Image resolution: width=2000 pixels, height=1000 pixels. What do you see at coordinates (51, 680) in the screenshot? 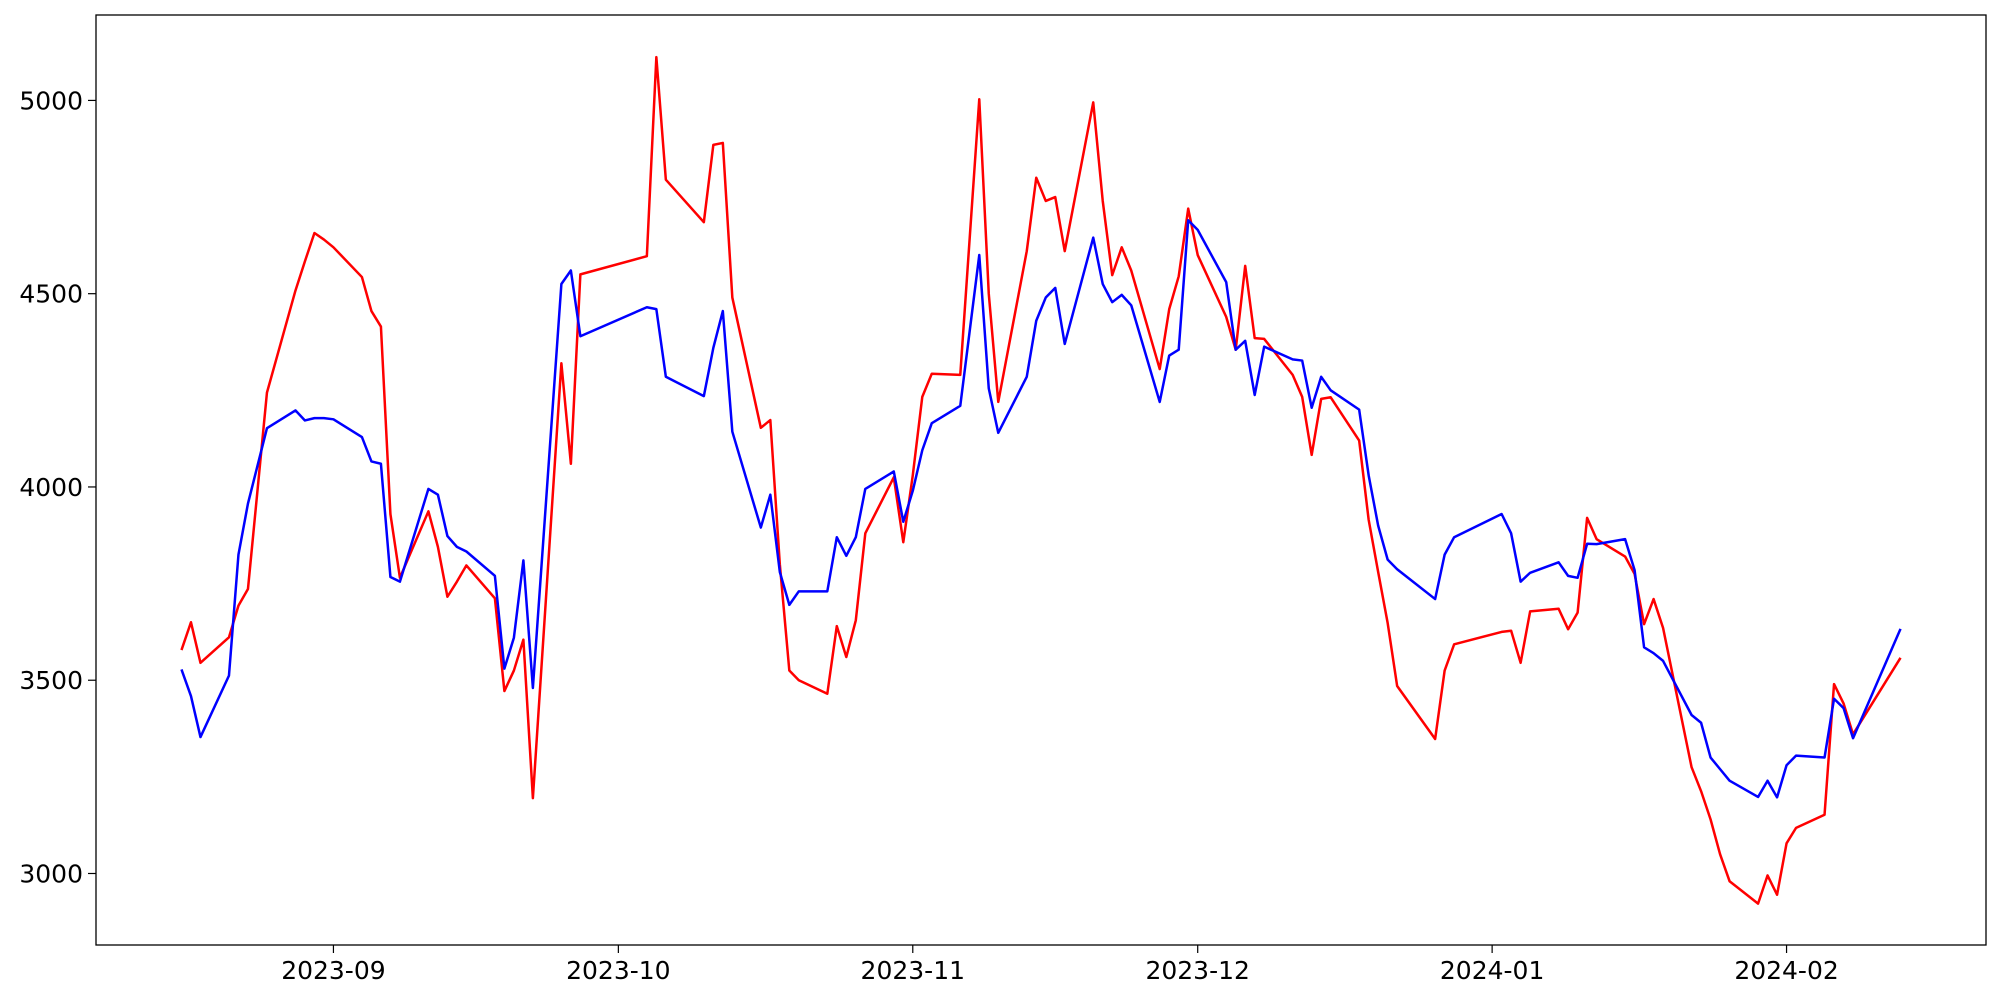
I see `y-tick-label: 3500` at bounding box center [51, 680].